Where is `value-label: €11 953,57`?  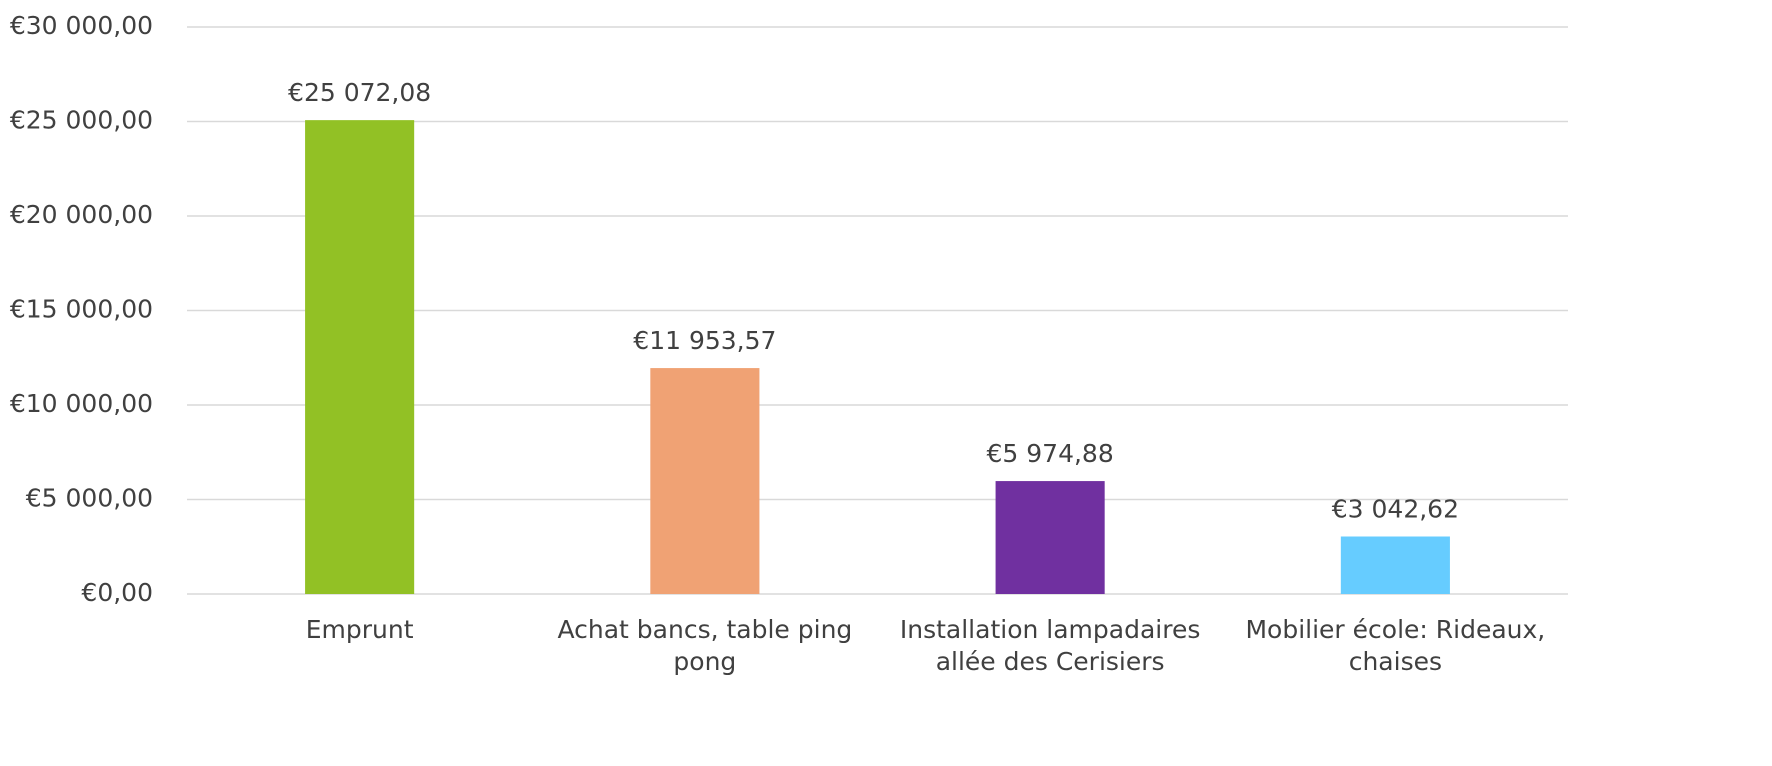
value-label: €11 953,57 is located at coordinates (704, 340).